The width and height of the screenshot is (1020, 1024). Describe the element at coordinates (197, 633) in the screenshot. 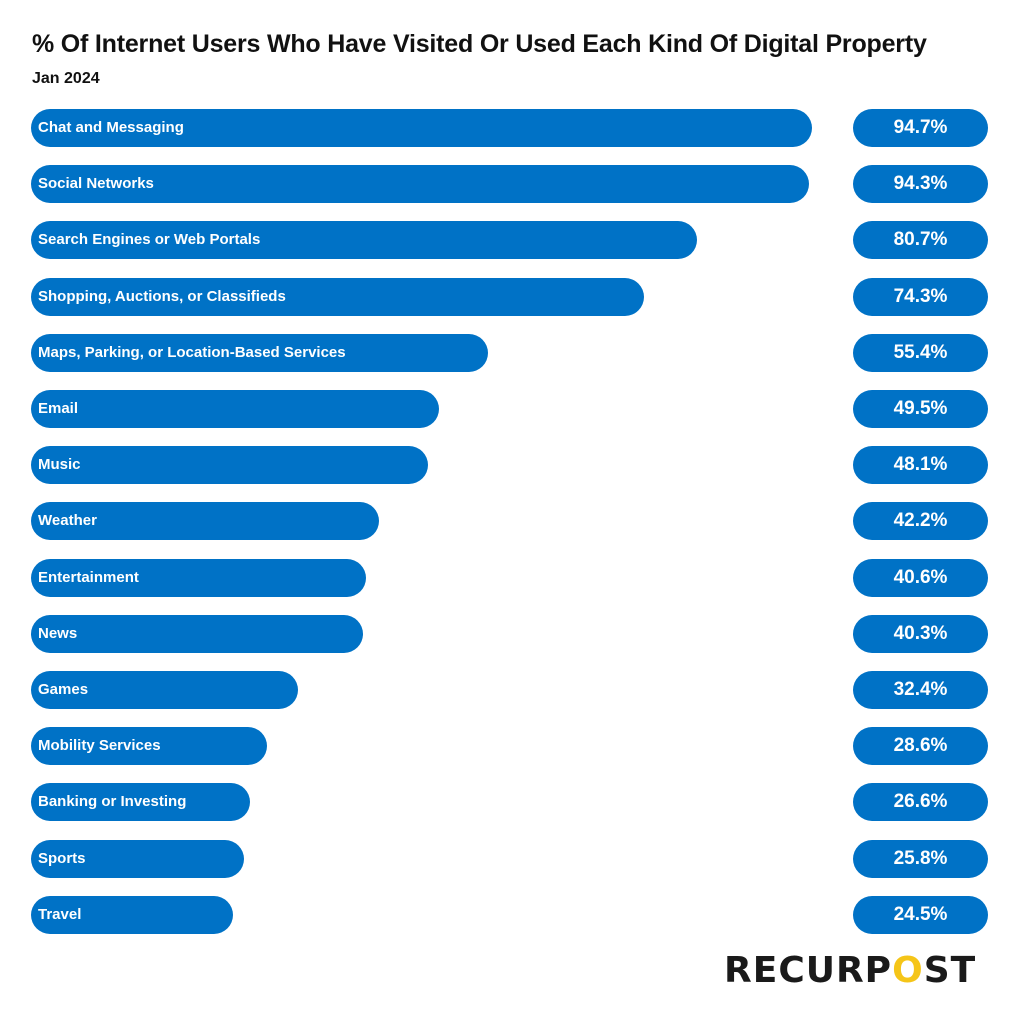

I see `bar-9: News` at that location.